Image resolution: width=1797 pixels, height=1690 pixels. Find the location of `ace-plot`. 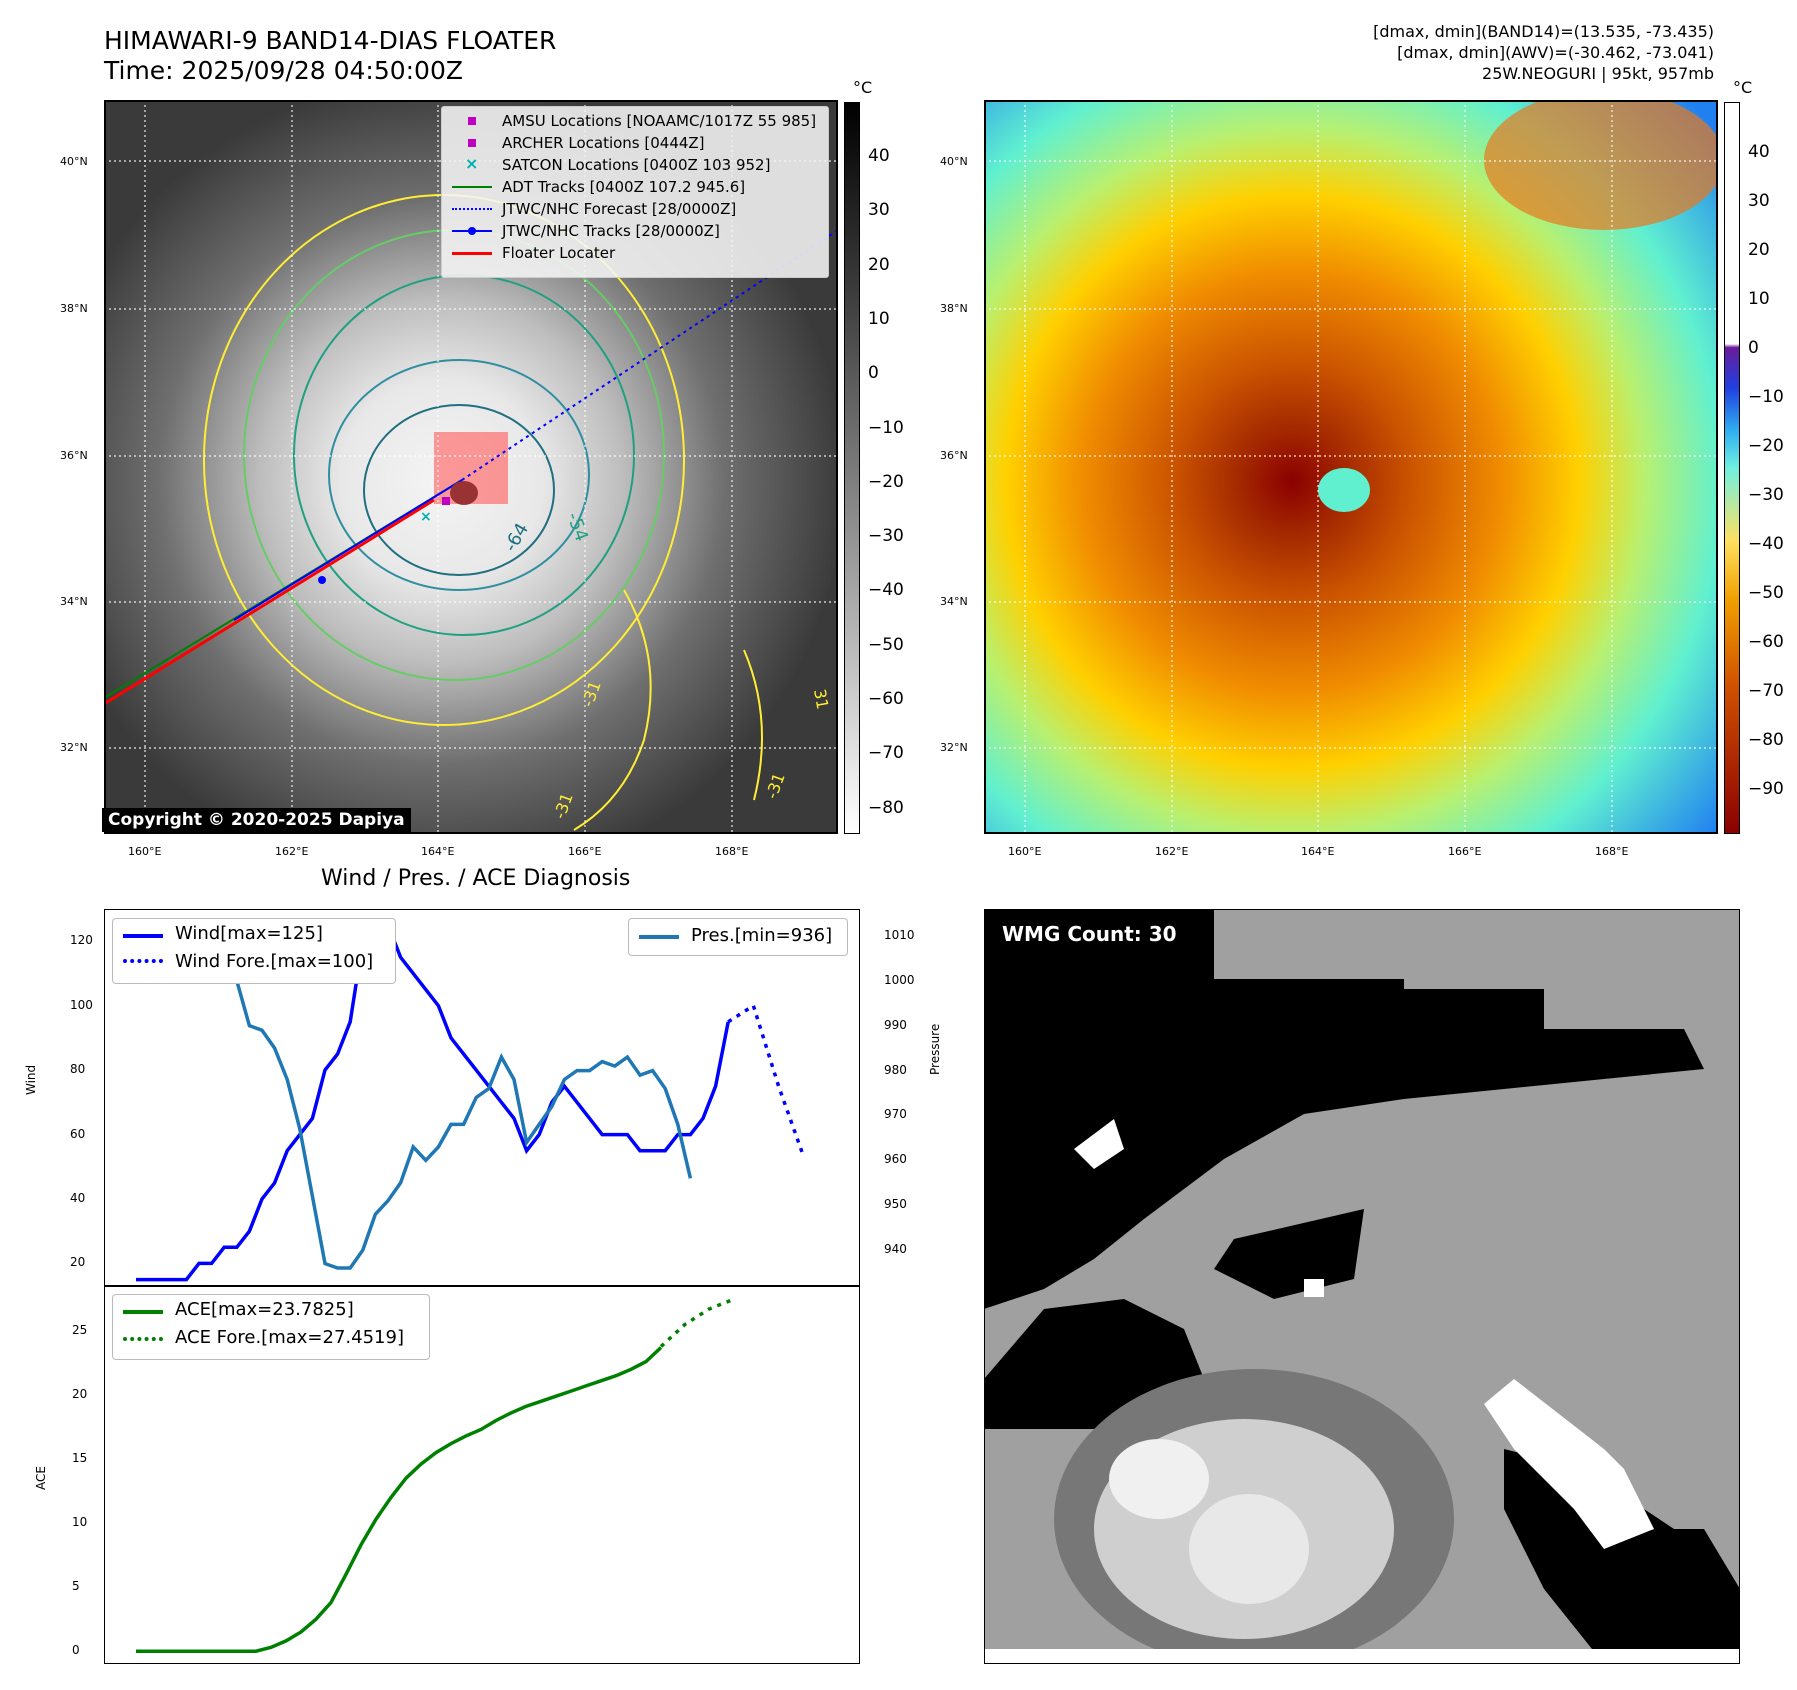

ace-plot is located at coordinates (435, 1475).